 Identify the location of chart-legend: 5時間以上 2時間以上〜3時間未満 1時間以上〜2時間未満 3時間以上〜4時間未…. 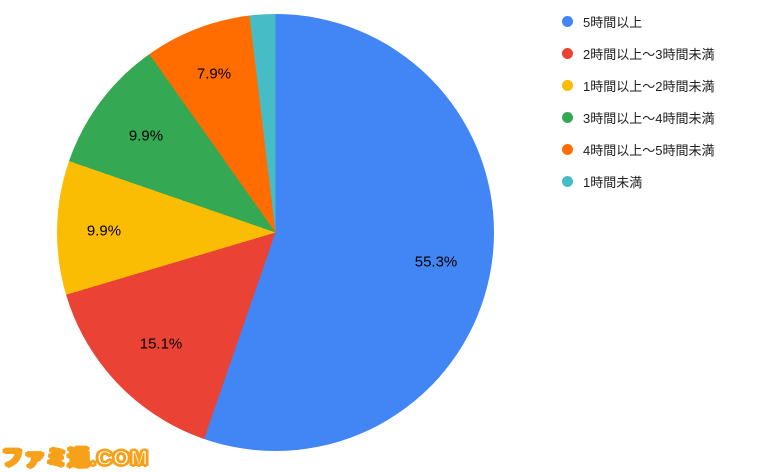
(638, 101).